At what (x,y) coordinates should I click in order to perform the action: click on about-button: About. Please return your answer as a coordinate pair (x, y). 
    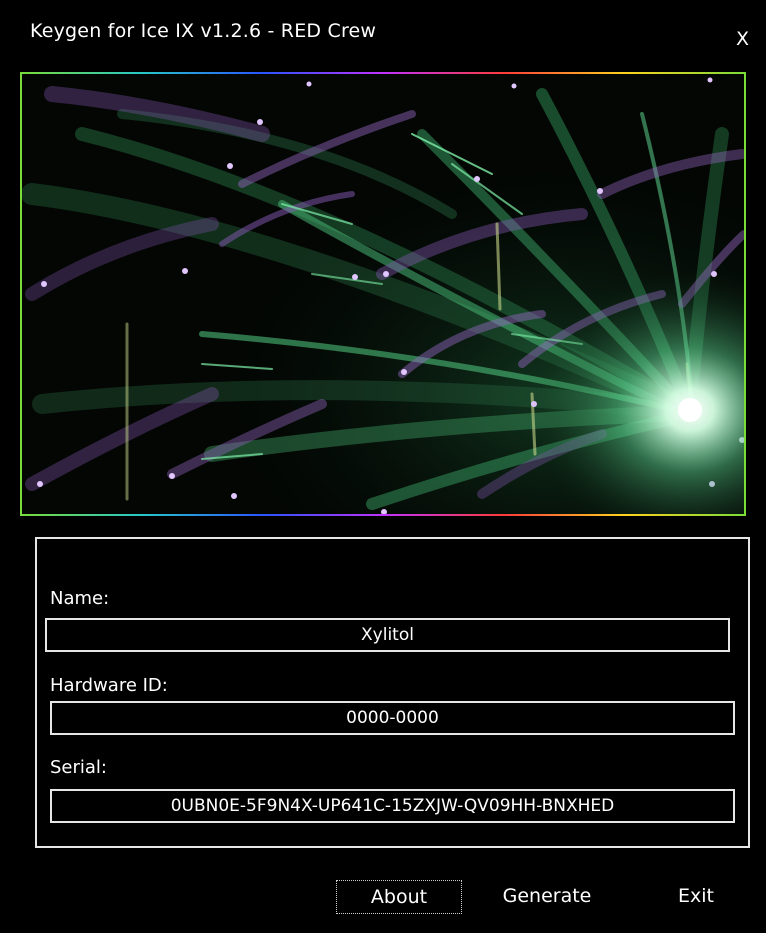
    Looking at the image, I should click on (399, 897).